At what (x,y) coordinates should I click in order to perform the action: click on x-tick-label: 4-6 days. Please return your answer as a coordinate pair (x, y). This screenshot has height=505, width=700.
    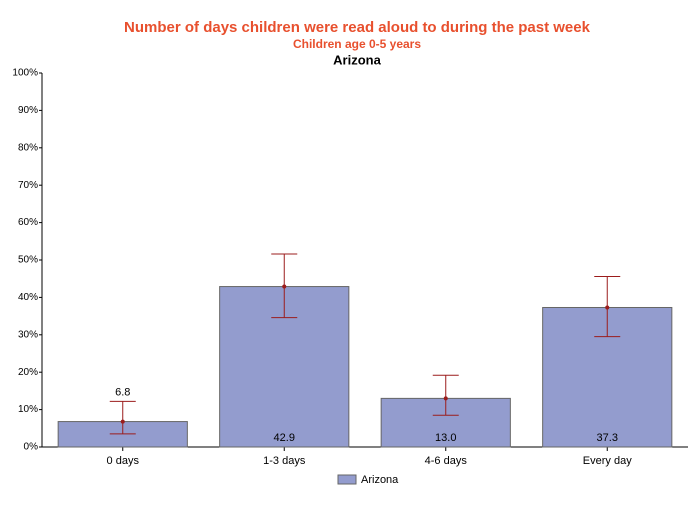
    Looking at the image, I should click on (446, 461).